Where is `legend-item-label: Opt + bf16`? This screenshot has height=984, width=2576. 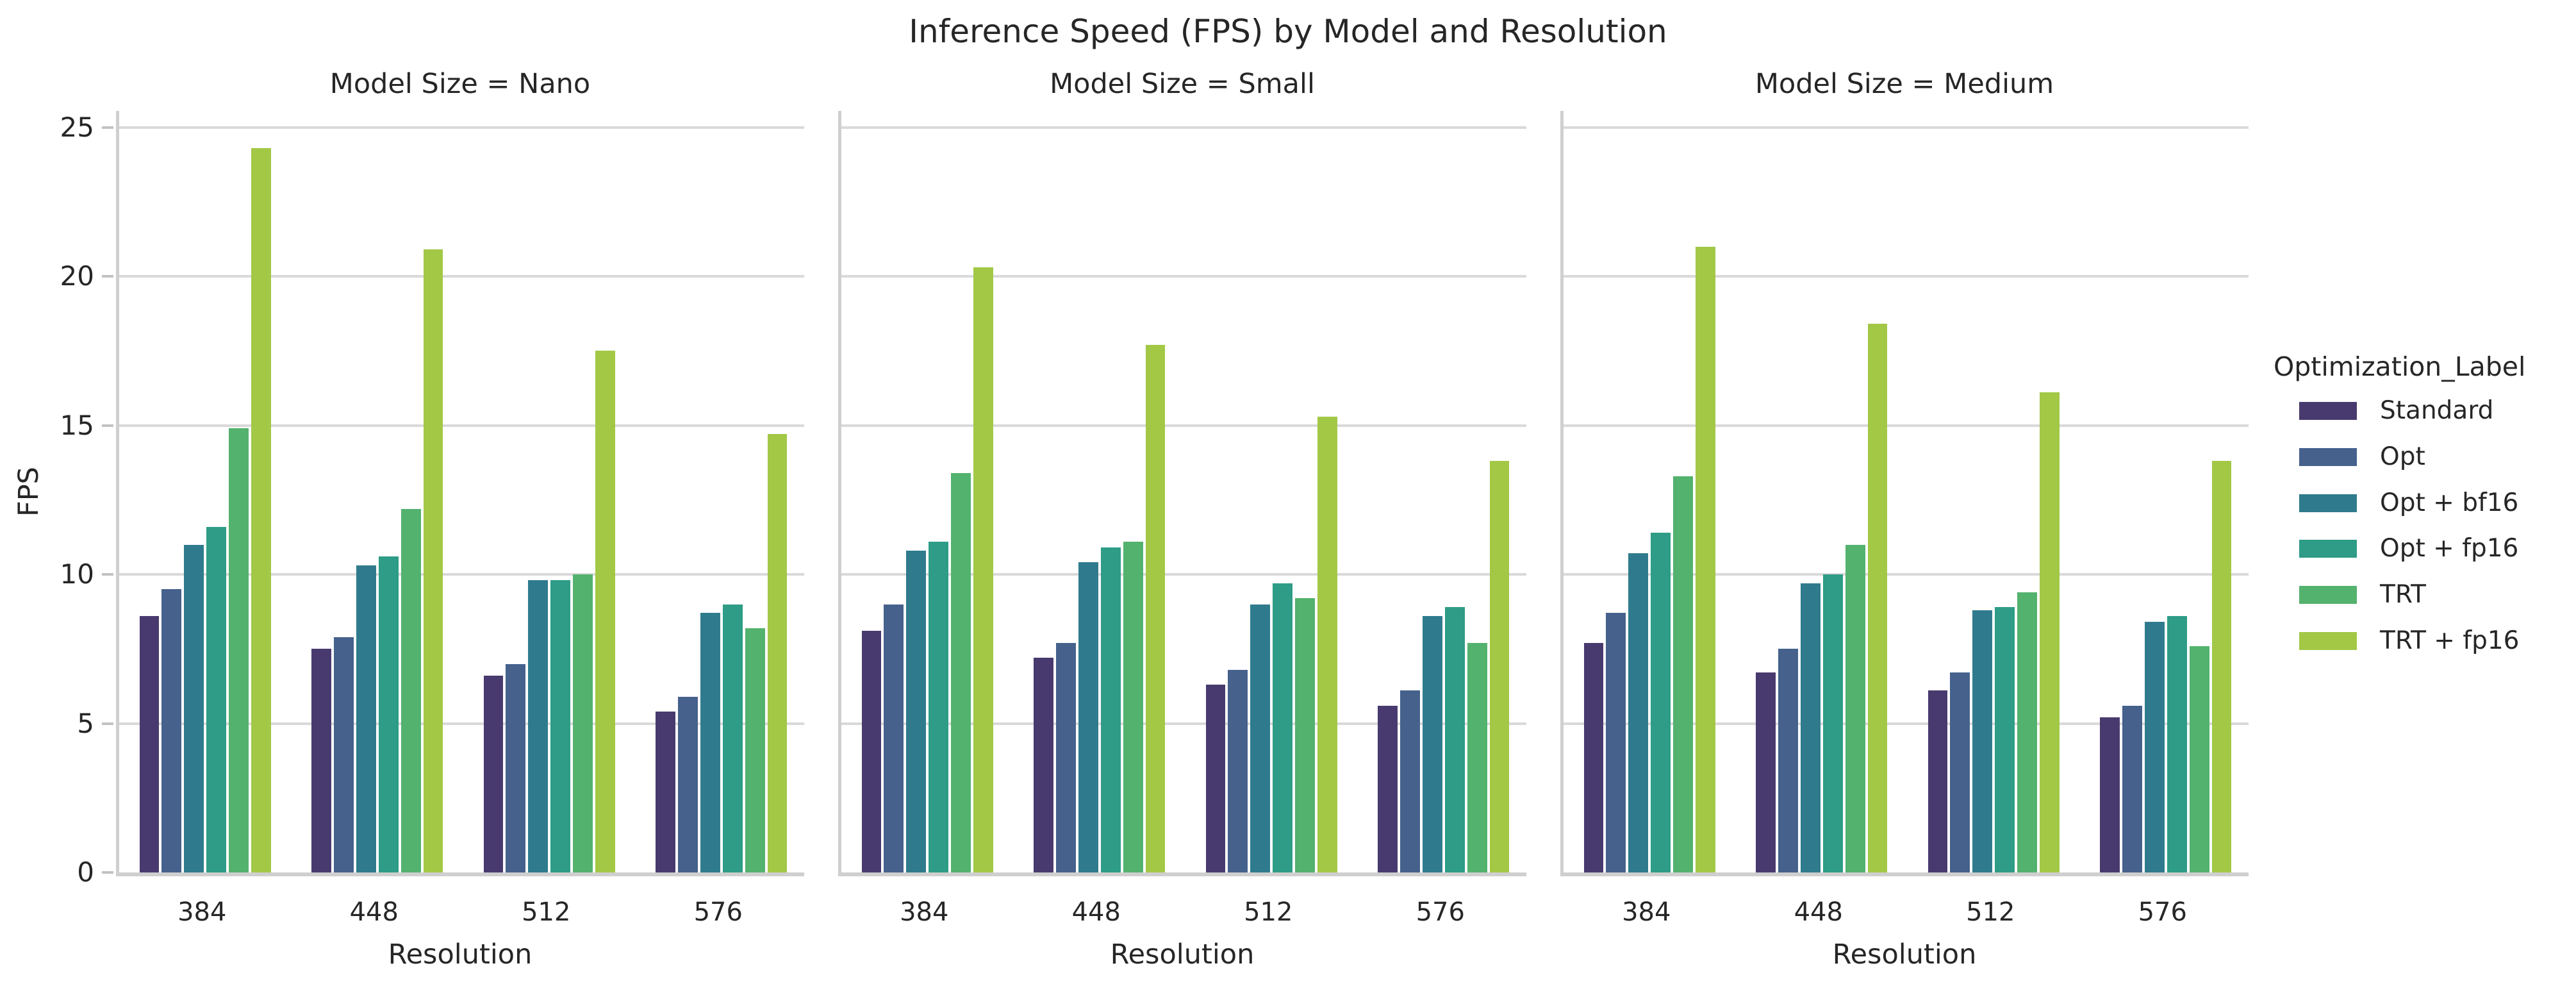 legend-item-label: Opt + bf16 is located at coordinates (2449, 503).